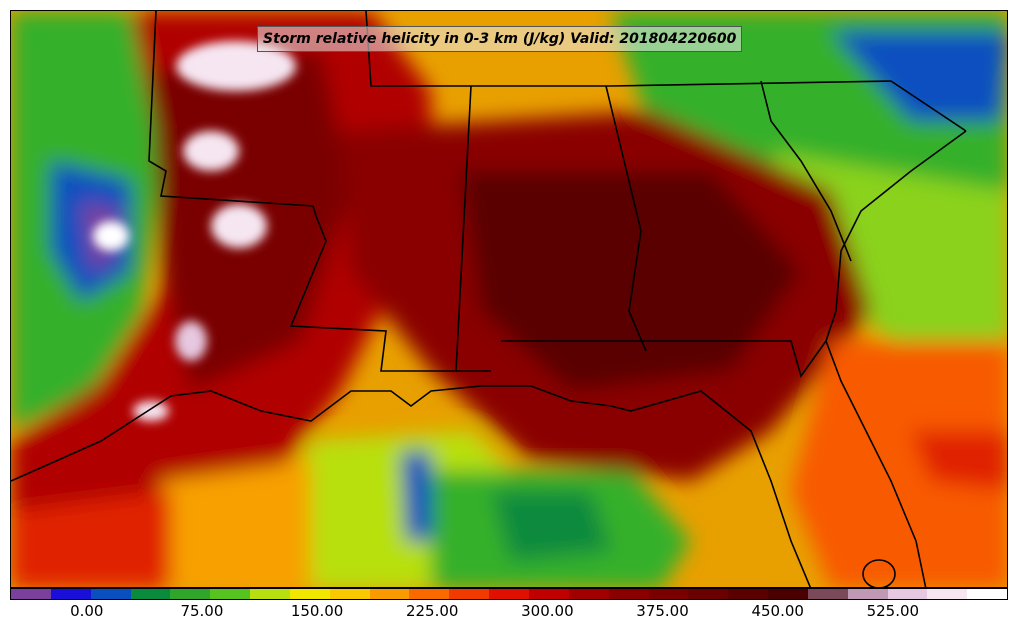 Image resolution: width=1018 pixels, height=633 pixels. I want to click on colorbar, so click(509, 594).